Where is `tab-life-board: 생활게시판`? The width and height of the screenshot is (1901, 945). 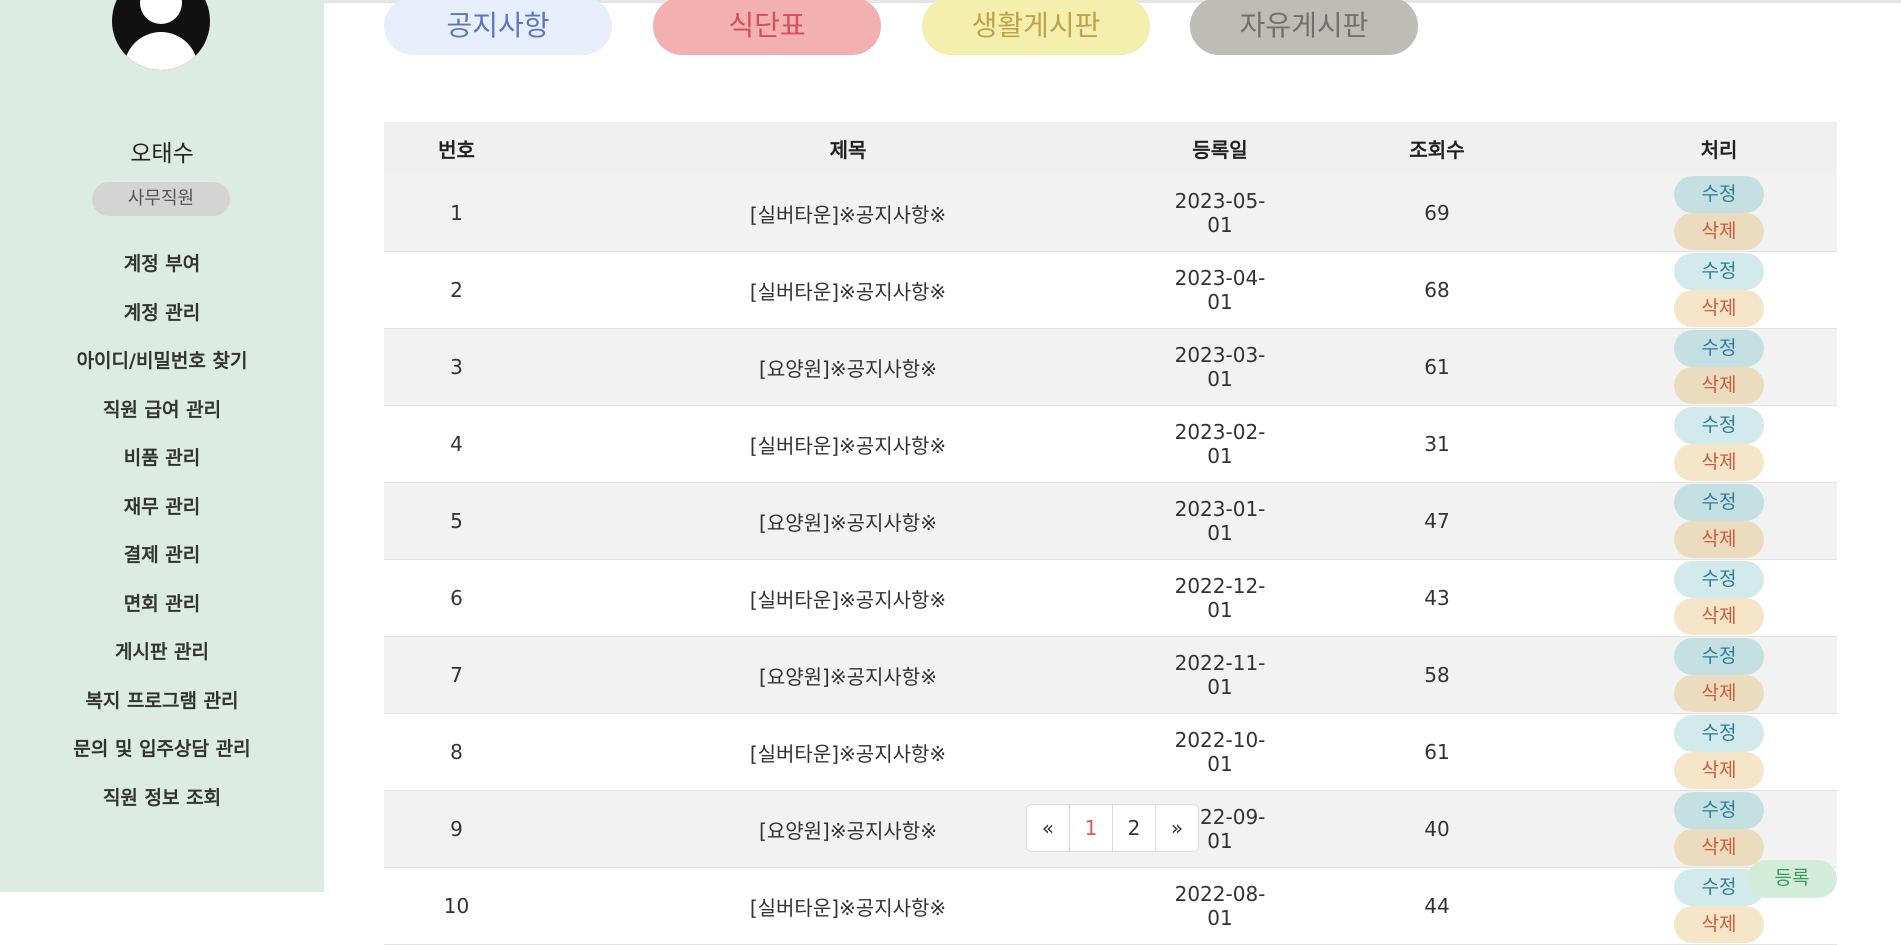 tab-life-board: 생활게시판 is located at coordinates (1036, 27).